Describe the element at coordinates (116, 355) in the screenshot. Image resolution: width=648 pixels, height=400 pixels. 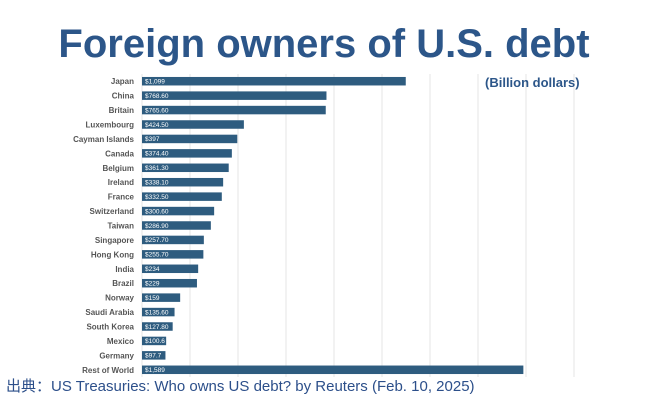
I see `category-label: Germany` at that location.